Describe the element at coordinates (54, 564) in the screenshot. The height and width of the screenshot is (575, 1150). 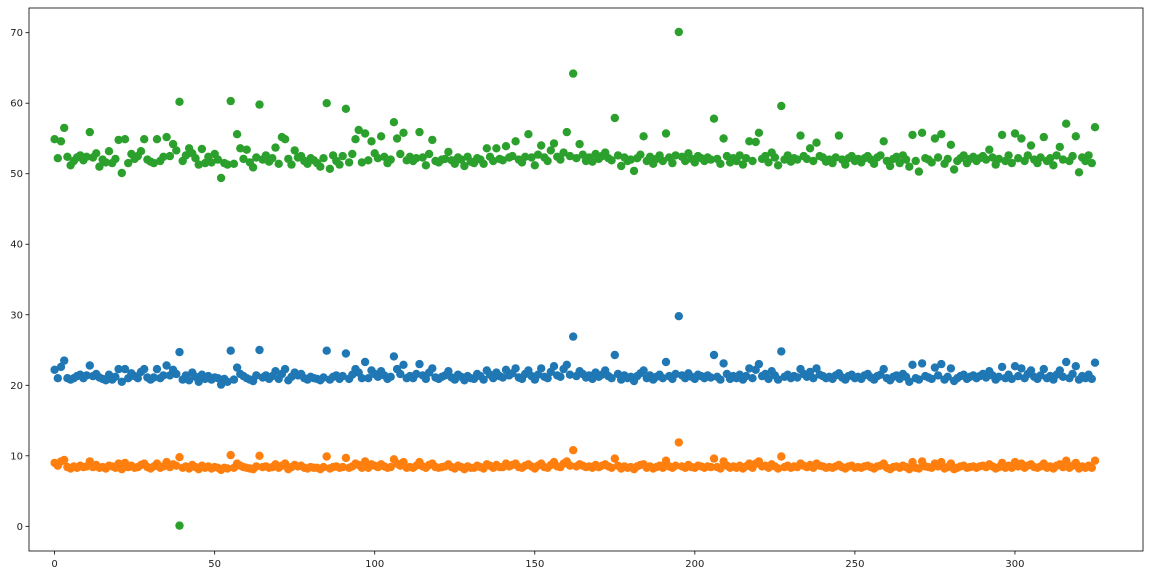
I see `x-tick-label: 0` at that location.